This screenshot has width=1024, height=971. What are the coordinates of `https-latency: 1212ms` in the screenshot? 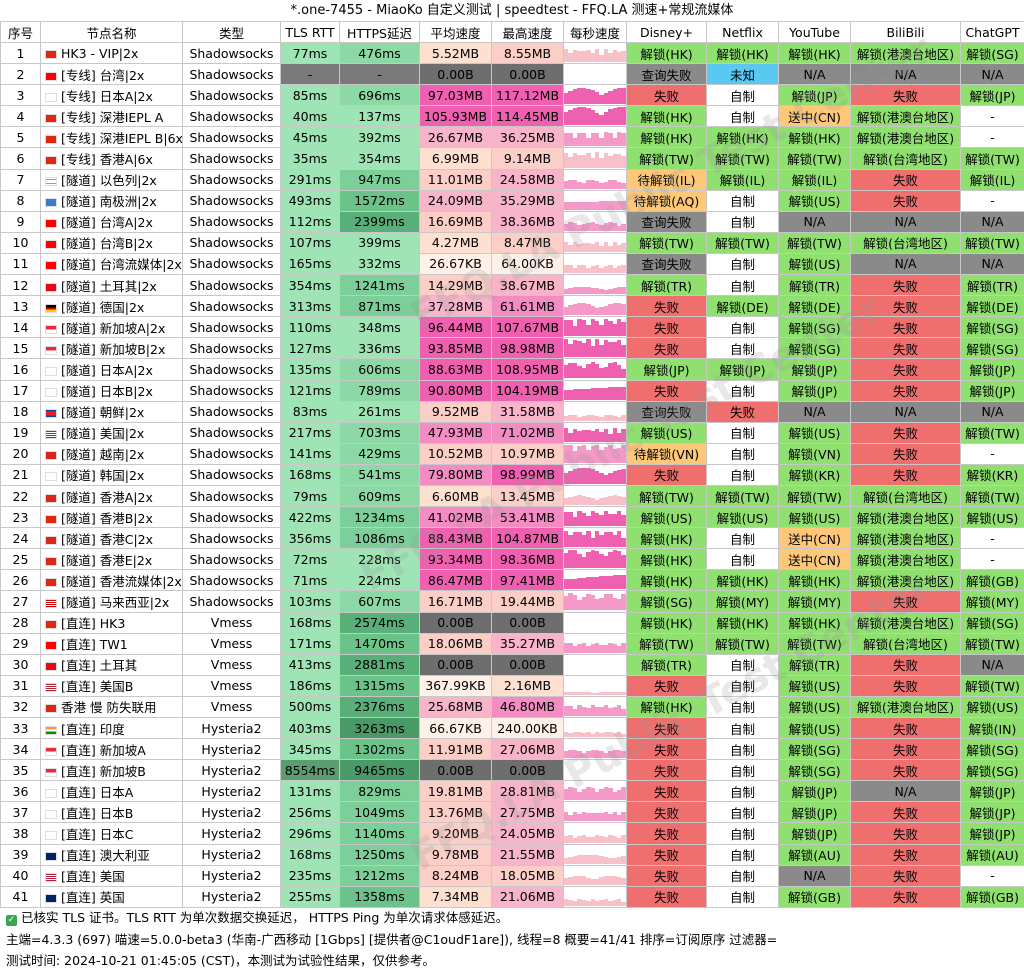 It's located at (379, 875).